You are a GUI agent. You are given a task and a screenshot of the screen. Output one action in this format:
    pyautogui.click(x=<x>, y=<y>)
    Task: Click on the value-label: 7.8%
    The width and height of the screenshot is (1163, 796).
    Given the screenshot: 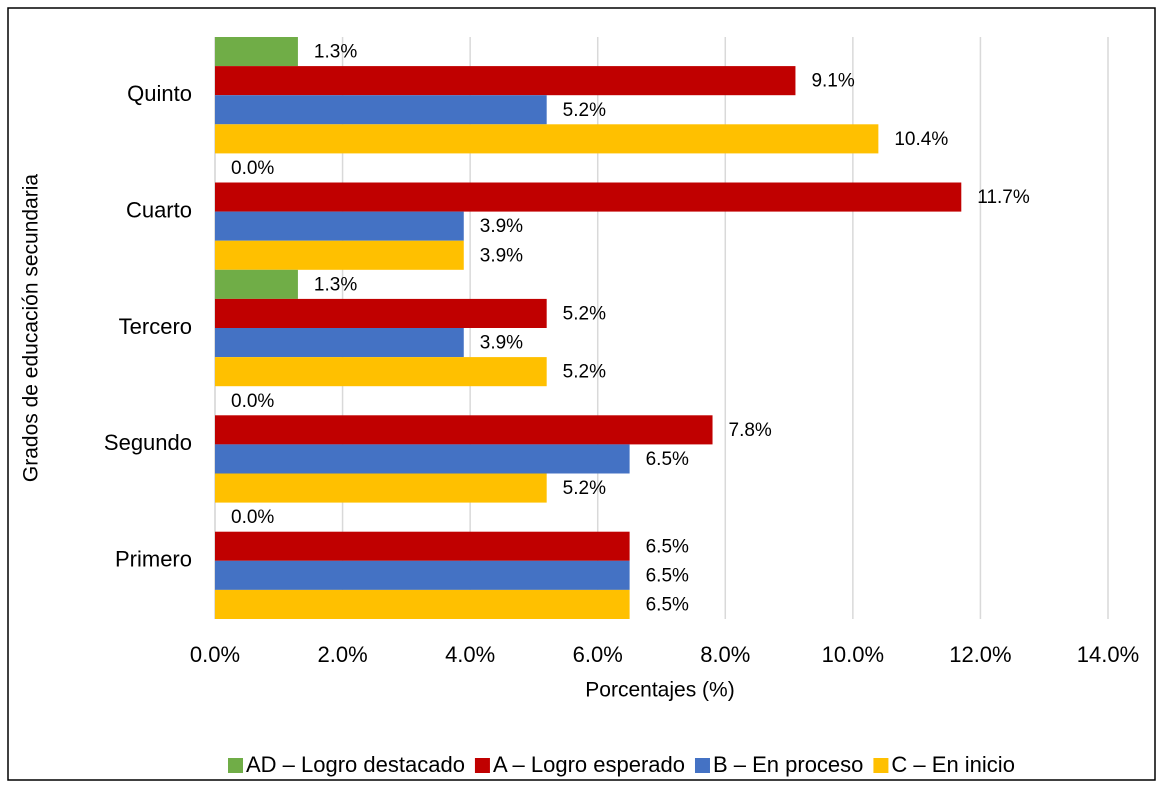 What is the action you would take?
    pyautogui.click(x=750, y=430)
    